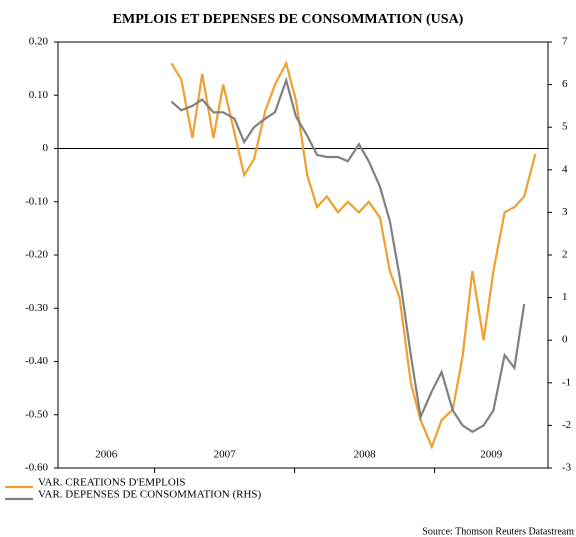 Image resolution: width=576 pixels, height=537 pixels. What do you see at coordinates (498, 531) in the screenshot?
I see `source: Source: Thomson Reuters Datastream` at bounding box center [498, 531].